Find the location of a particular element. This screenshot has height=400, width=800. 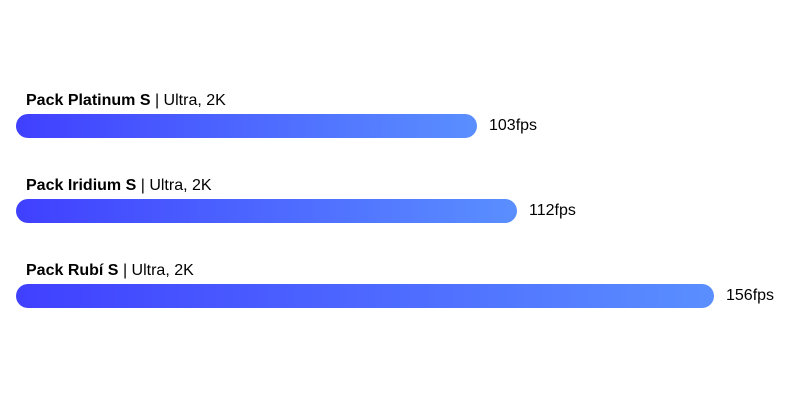

pack-name: Pack Rubí S is located at coordinates (72, 270).